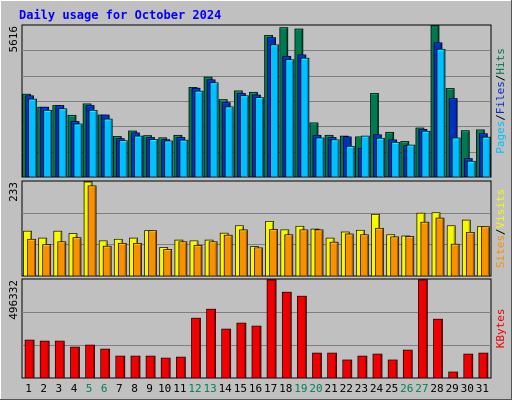  I want to click on legend-visits: Visits, so click(500, 209).